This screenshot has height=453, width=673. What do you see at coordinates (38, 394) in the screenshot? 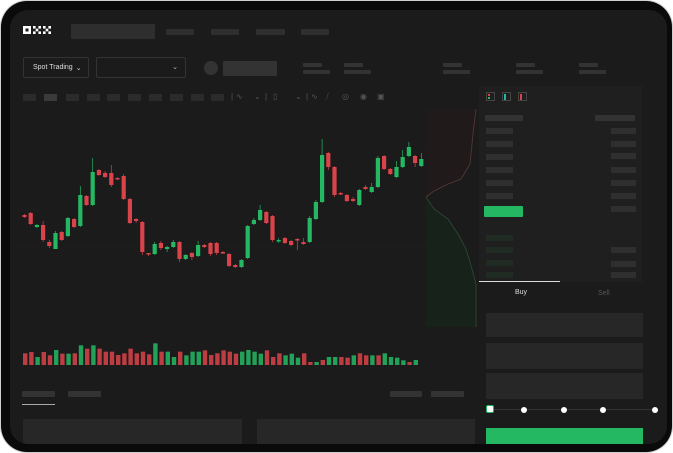
I see `tab-open-orders` at bounding box center [38, 394].